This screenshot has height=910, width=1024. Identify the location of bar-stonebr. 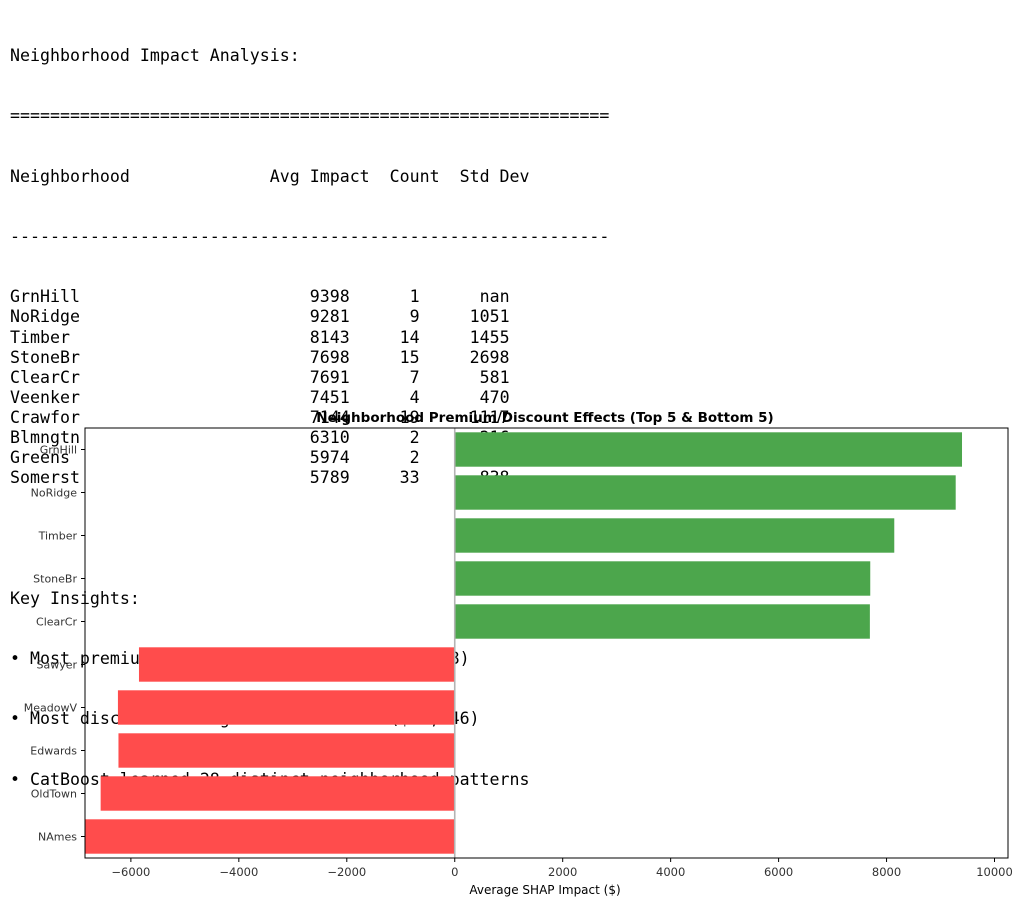
(662, 578).